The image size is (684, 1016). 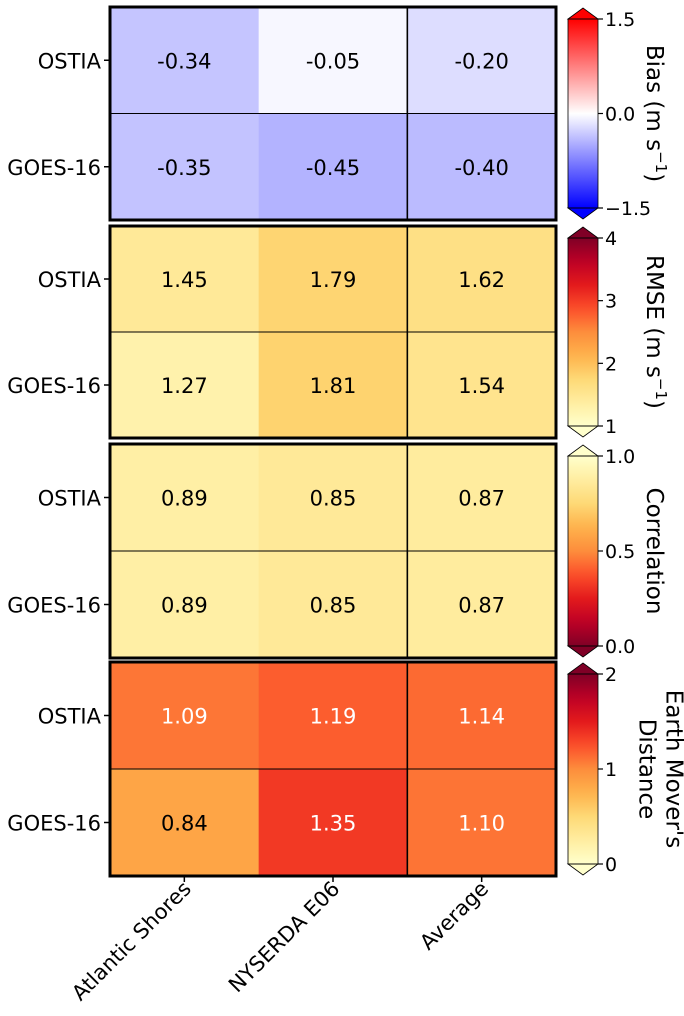 I want to click on cell-value-label: 1.45, so click(x=184, y=280).